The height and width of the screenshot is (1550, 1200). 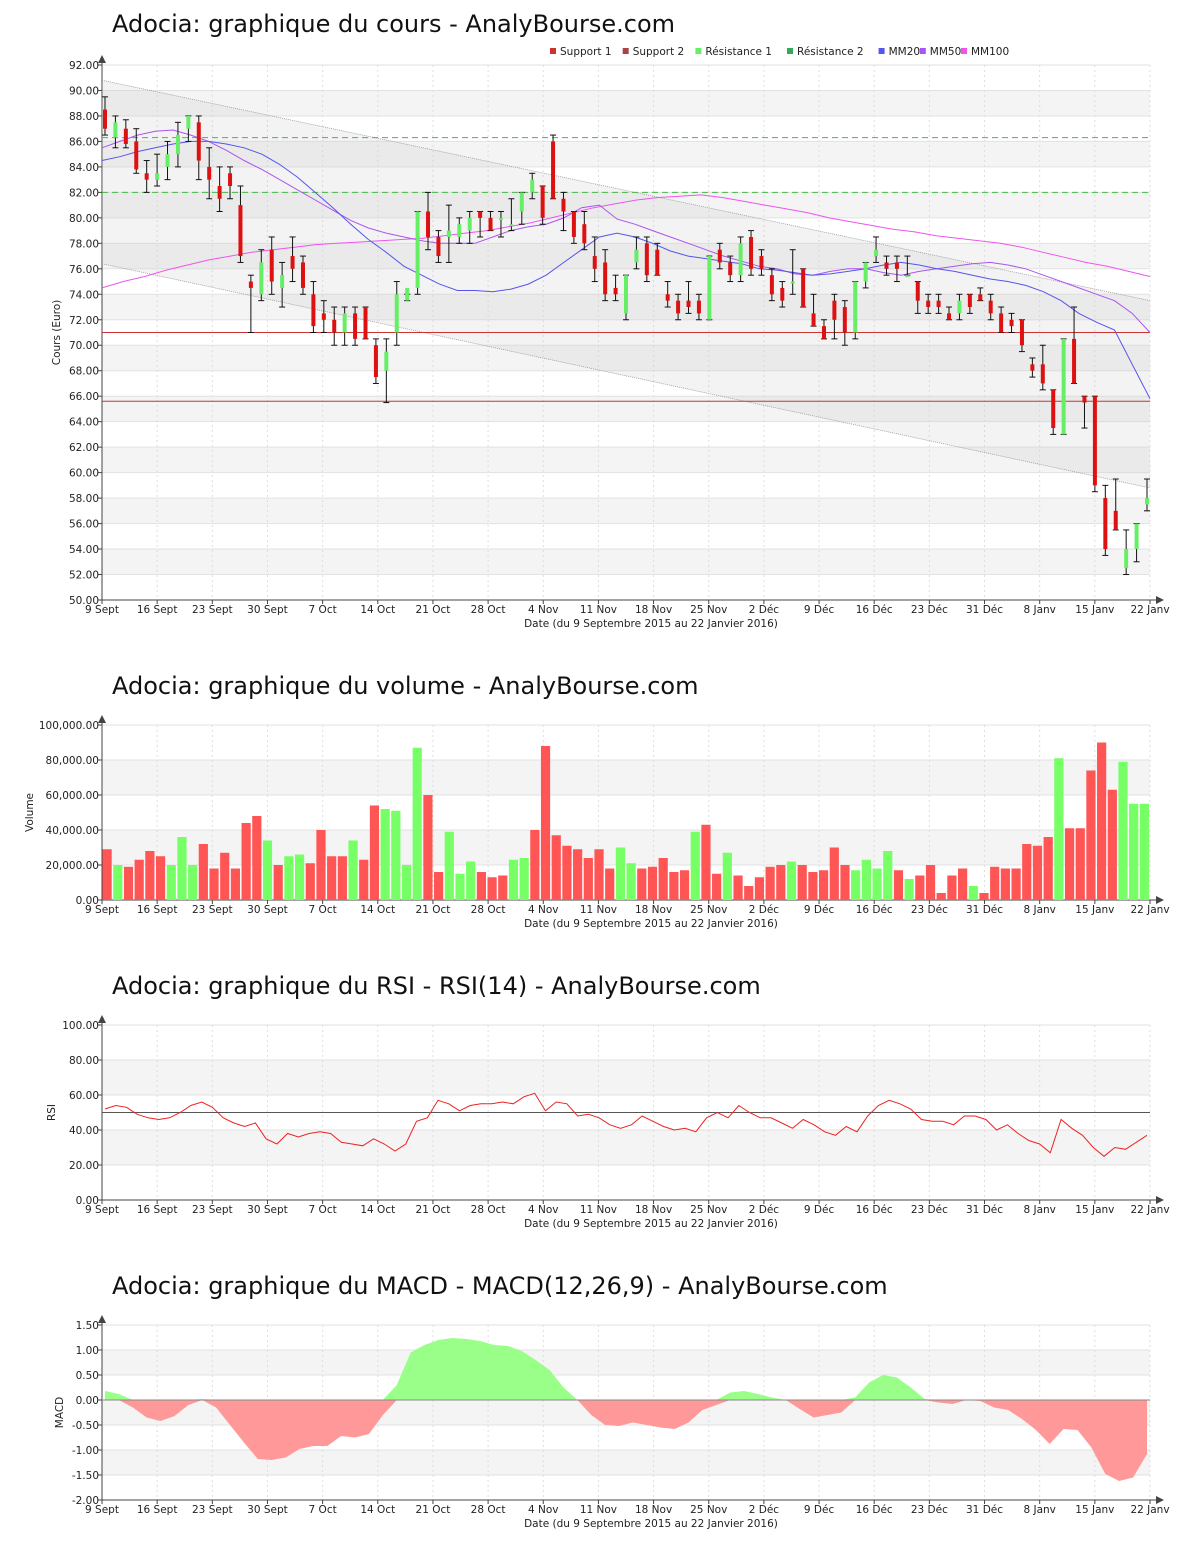 I want to click on x-tick-label: 14 Oct, so click(x=377, y=1510).